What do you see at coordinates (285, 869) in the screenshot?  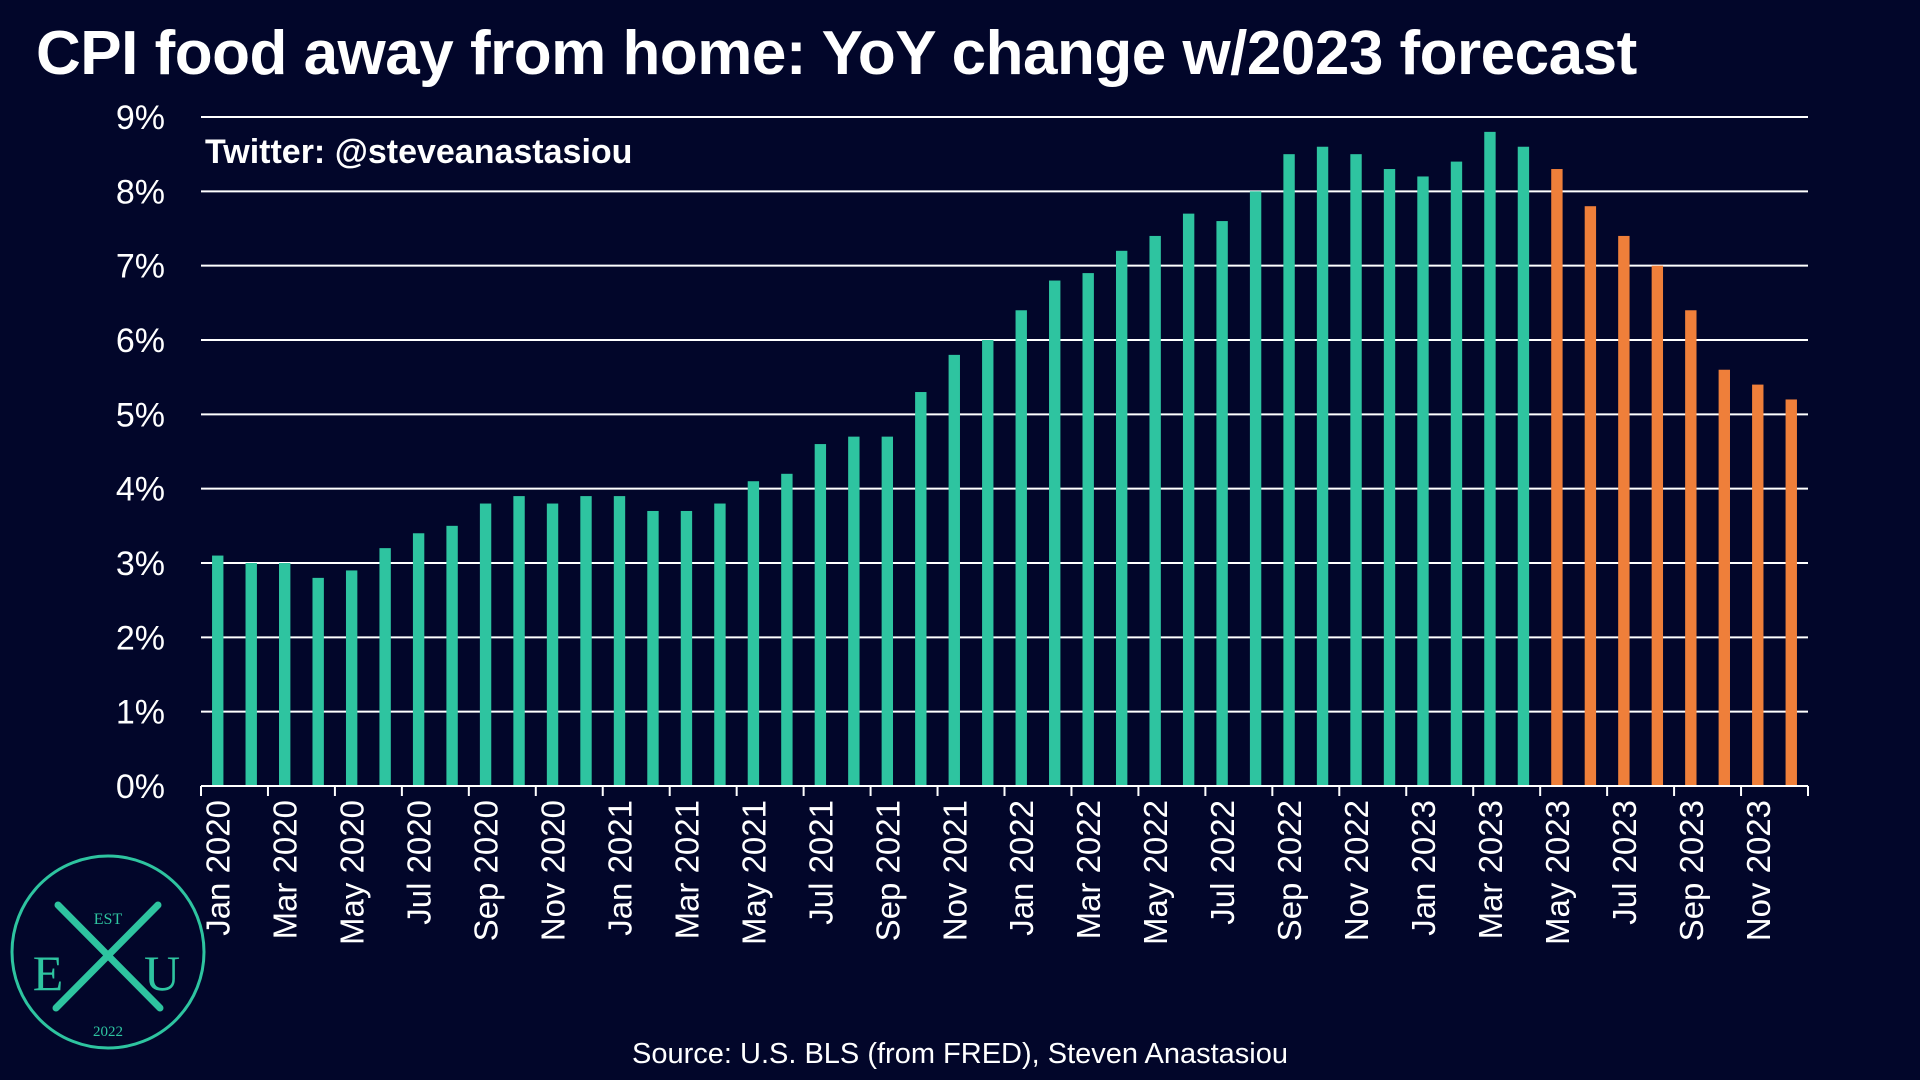 I see `x-tick-label: Mar 2020` at bounding box center [285, 869].